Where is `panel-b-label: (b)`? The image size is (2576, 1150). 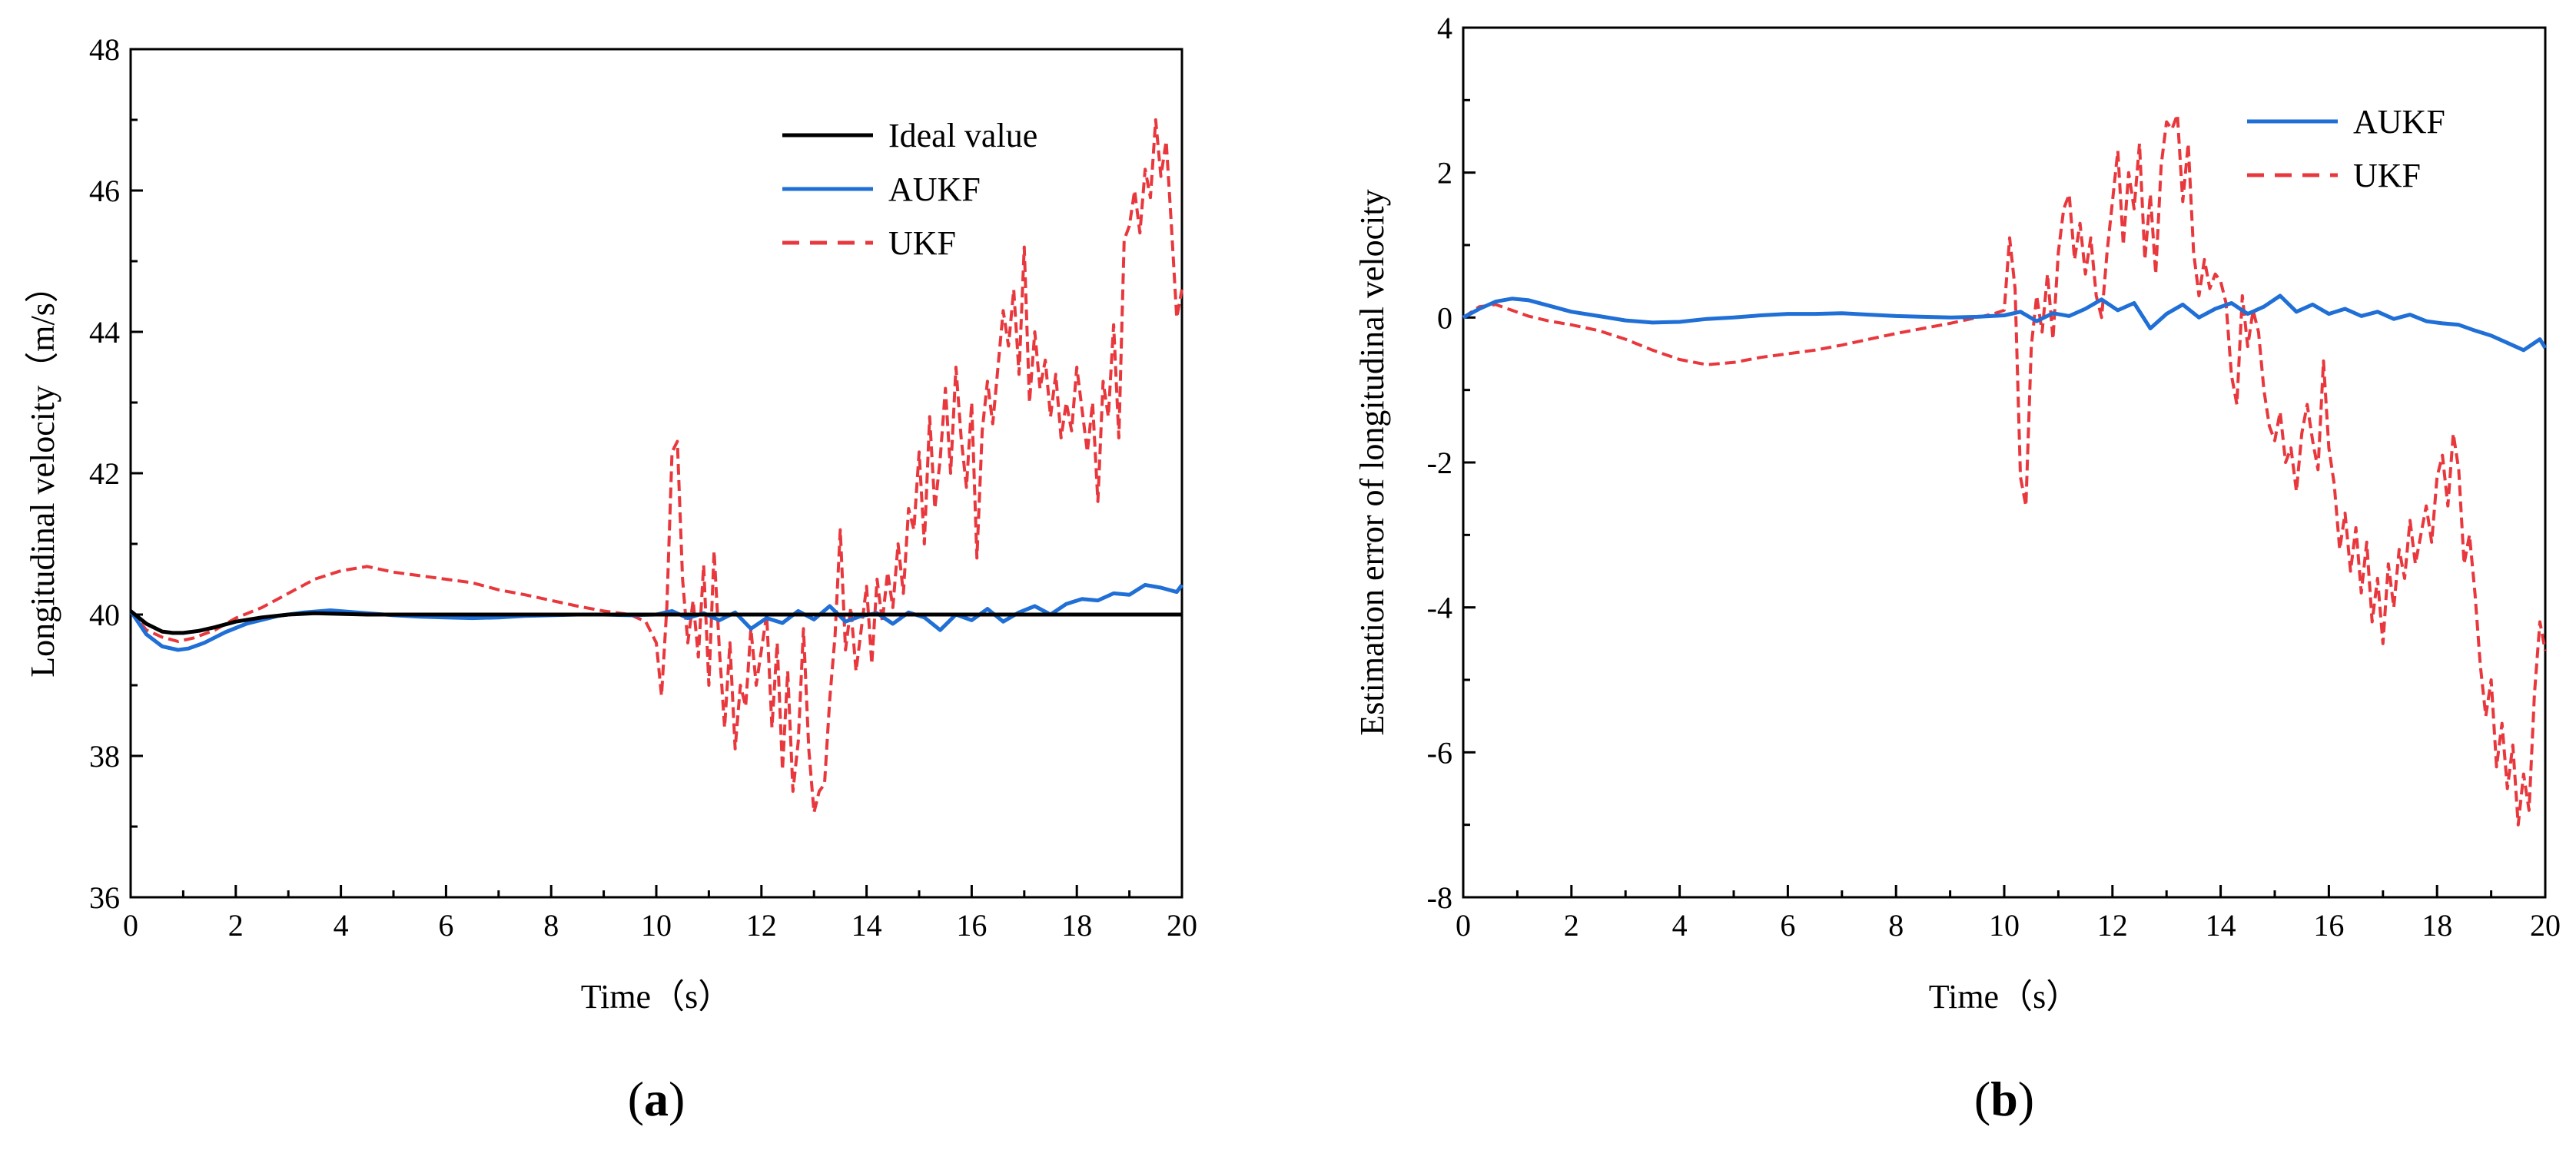
panel-b-label: (b) is located at coordinates (2004, 1099).